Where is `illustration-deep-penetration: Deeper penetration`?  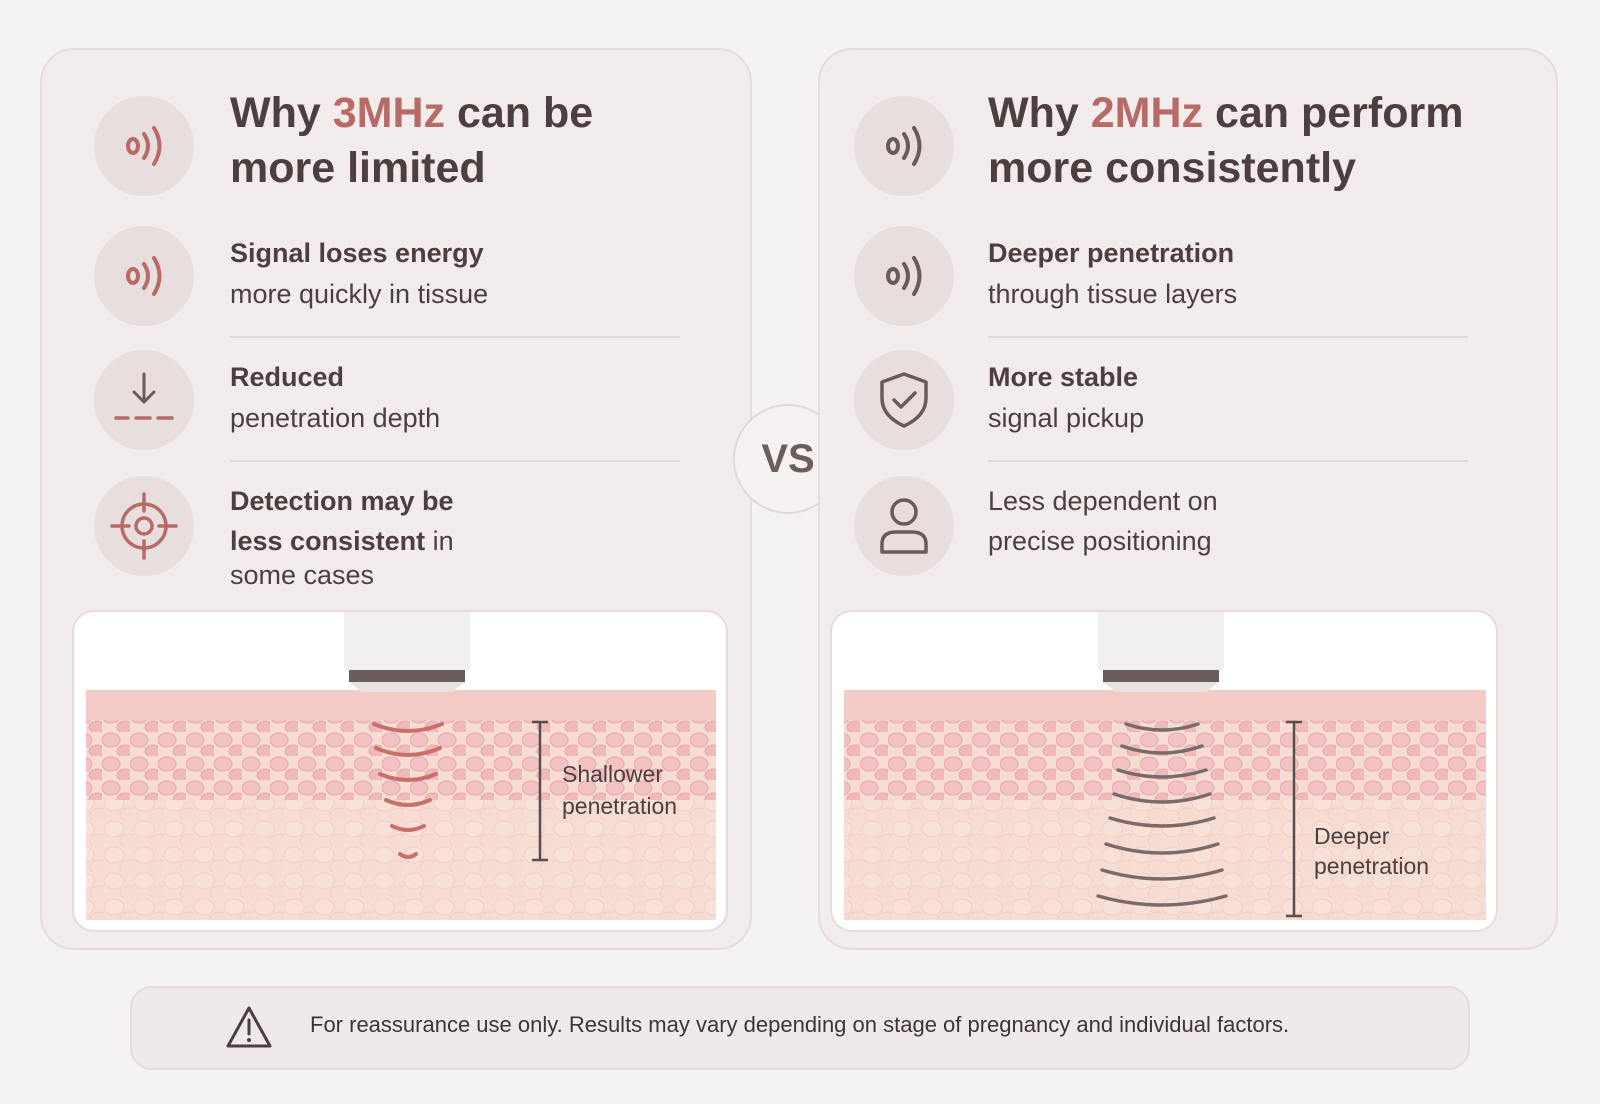 illustration-deep-penetration: Deeper penetration is located at coordinates (1164, 771).